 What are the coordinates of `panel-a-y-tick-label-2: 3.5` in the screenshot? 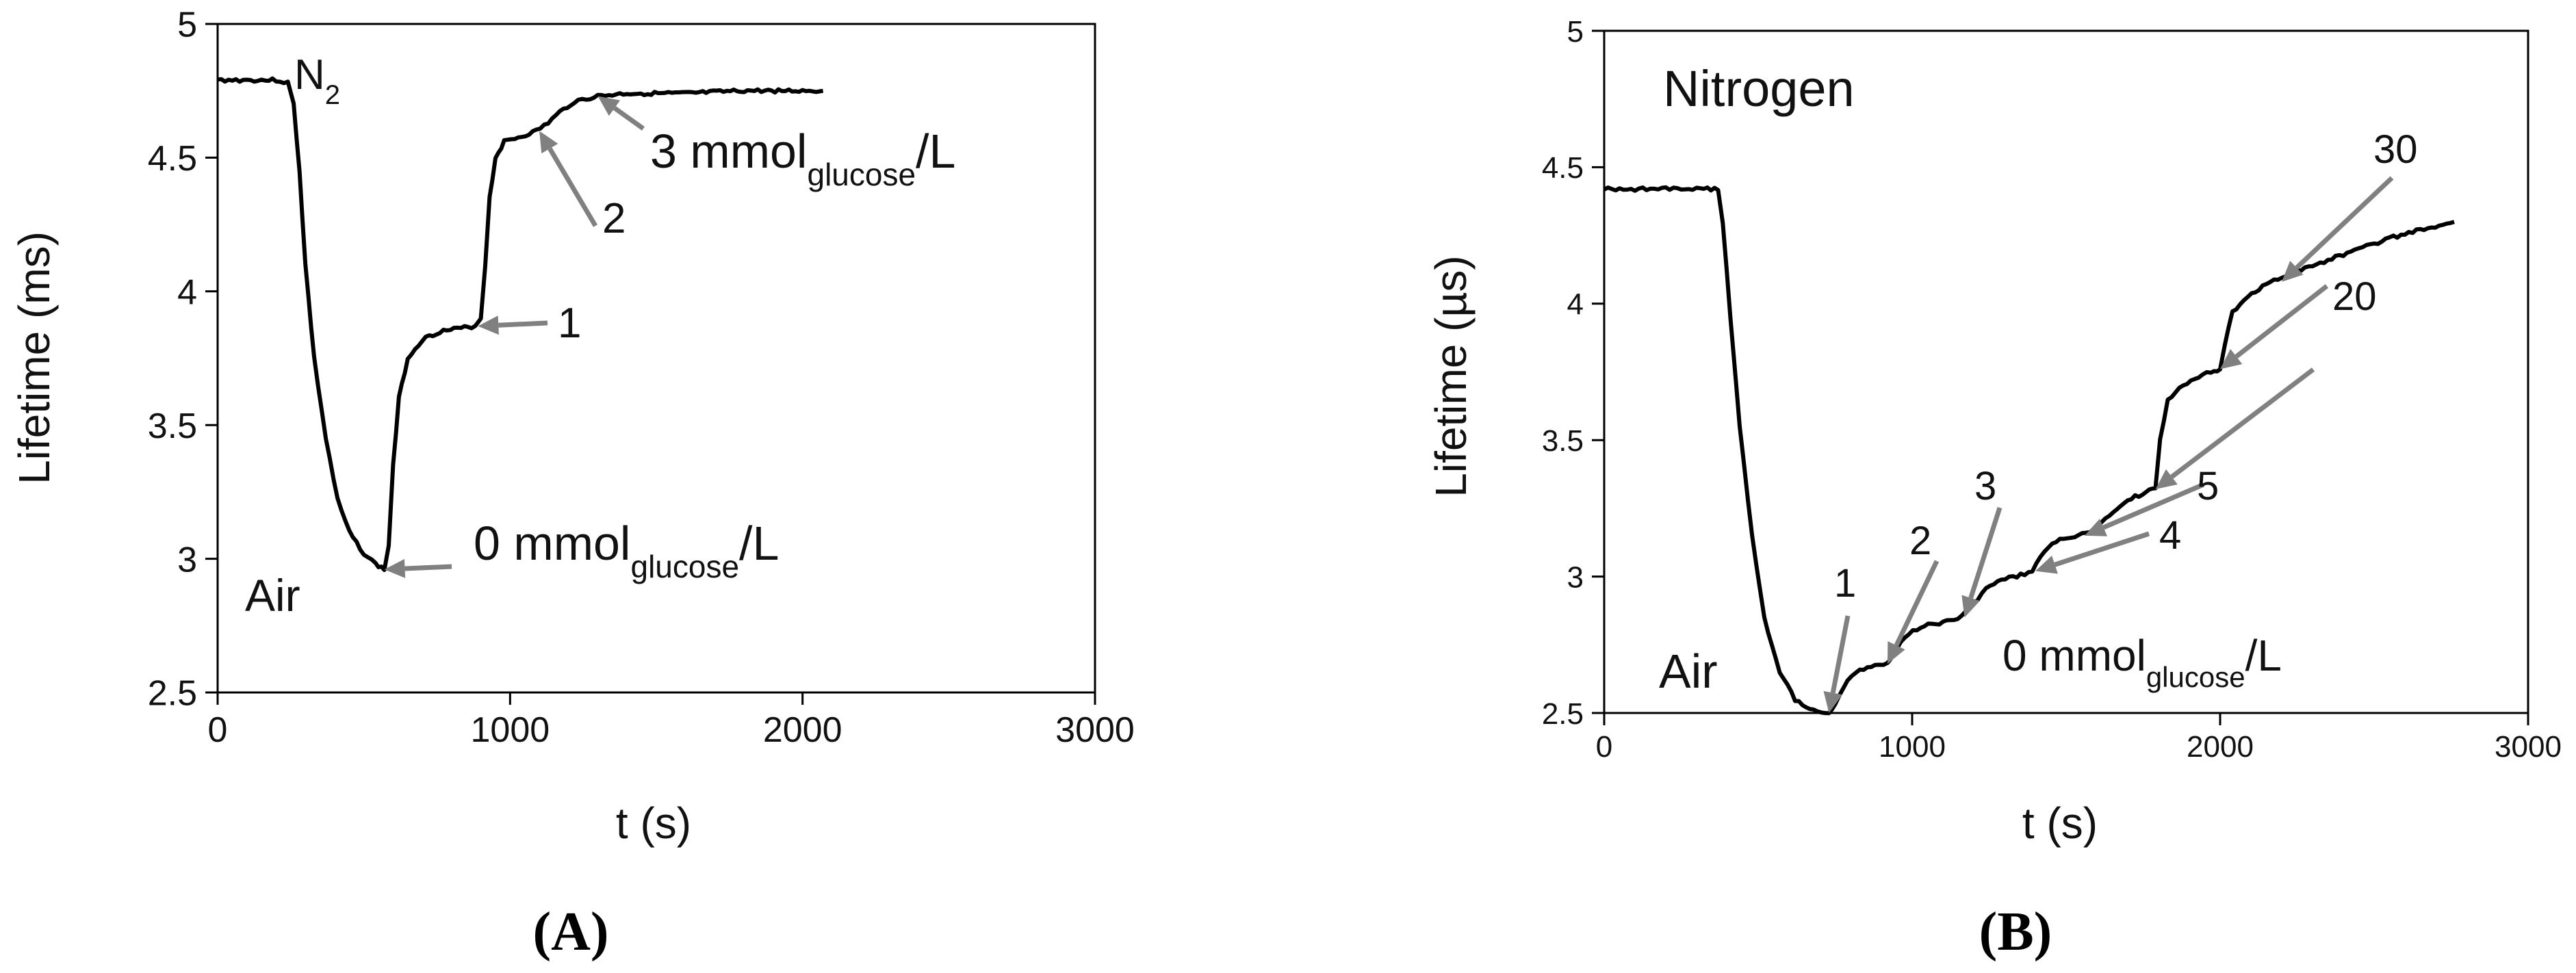 It's located at (172, 426).